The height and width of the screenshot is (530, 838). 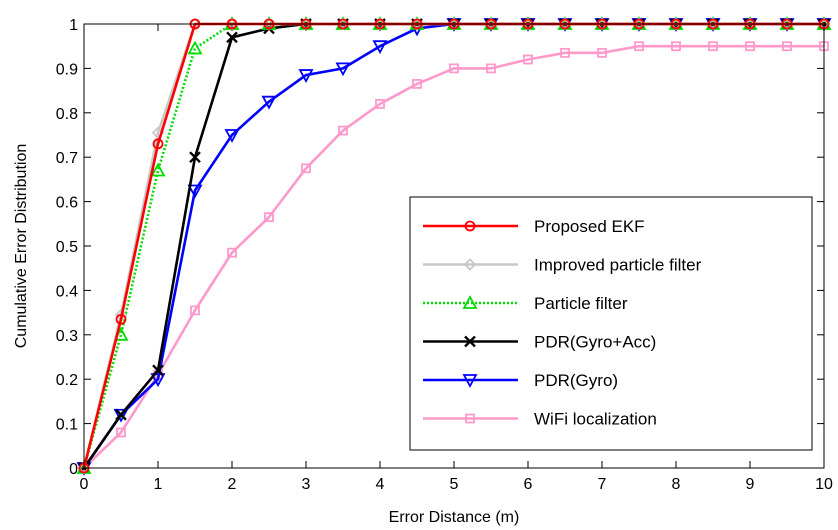 I want to click on y-tick-label: 0.7, so click(x=67, y=158).